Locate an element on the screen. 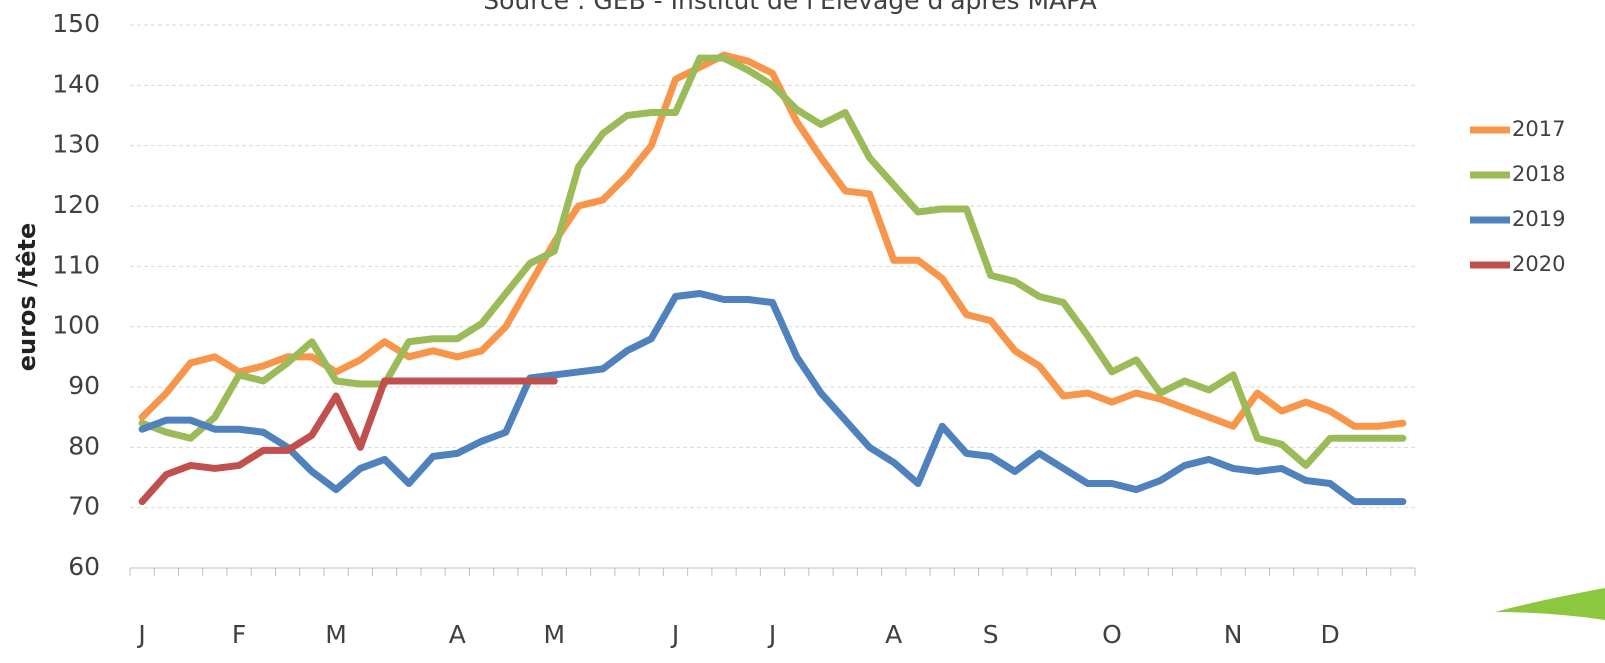  y-tick-label: 90 is located at coordinates (84, 385).